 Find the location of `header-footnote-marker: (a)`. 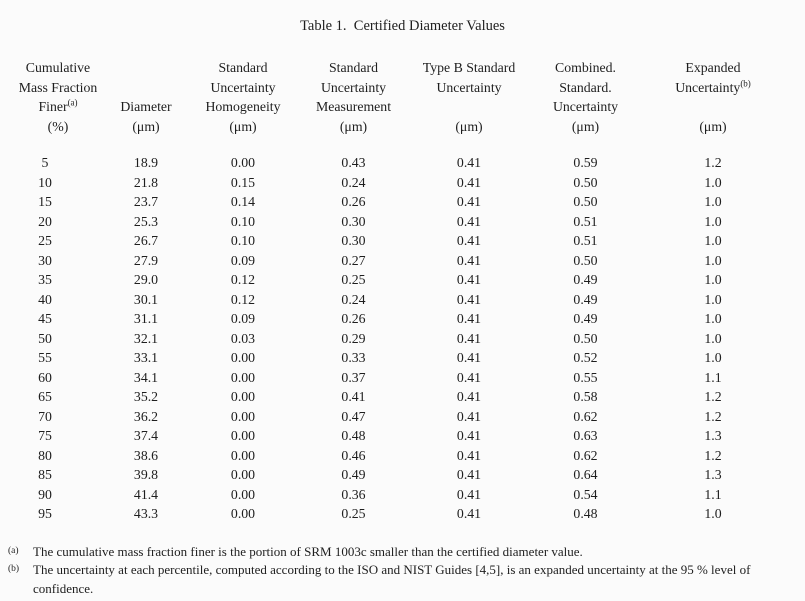

header-footnote-marker: (a) is located at coordinates (72, 102).